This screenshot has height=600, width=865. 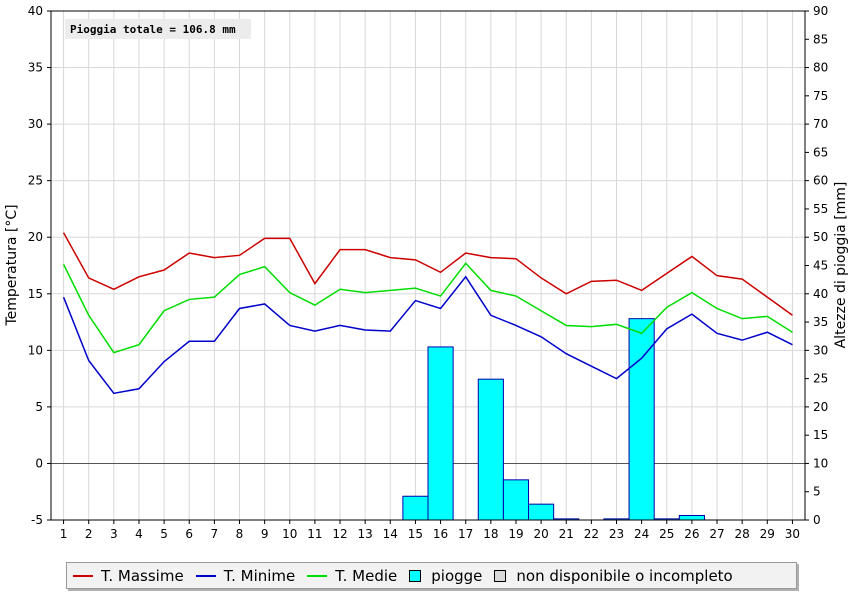 I want to click on x-tick-label: 6, so click(x=189, y=534).